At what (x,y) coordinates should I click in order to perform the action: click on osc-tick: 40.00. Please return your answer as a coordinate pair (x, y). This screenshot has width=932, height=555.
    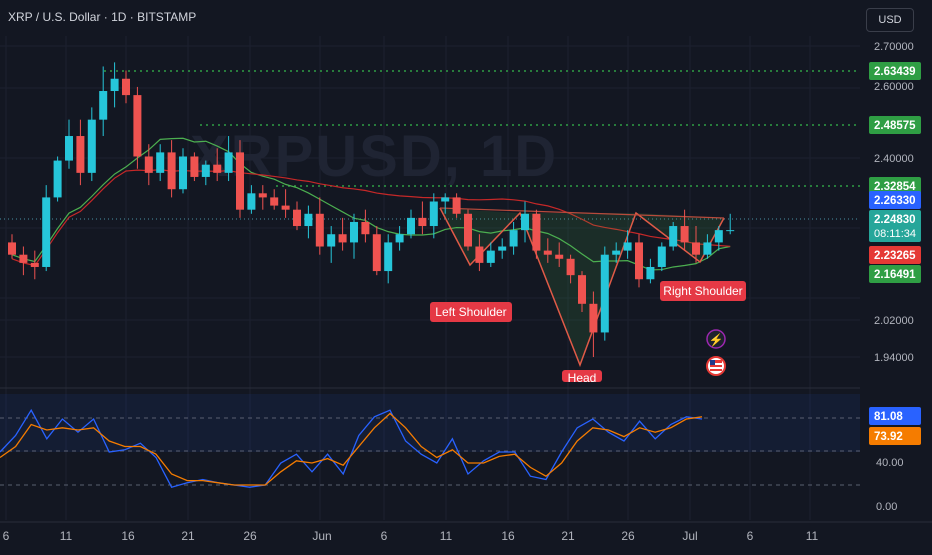
    Looking at the image, I should click on (890, 463).